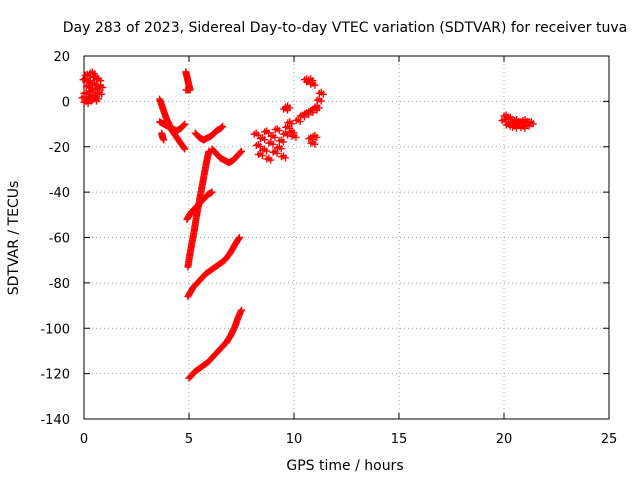  What do you see at coordinates (609, 439) in the screenshot?
I see `x-tick-label: 25` at bounding box center [609, 439].